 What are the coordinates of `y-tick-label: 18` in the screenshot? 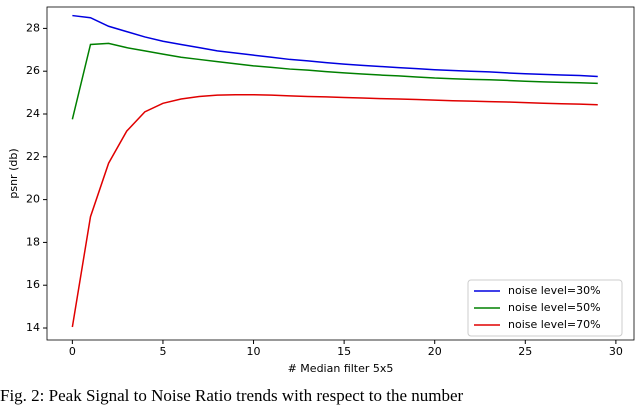 It's located at (33, 241).